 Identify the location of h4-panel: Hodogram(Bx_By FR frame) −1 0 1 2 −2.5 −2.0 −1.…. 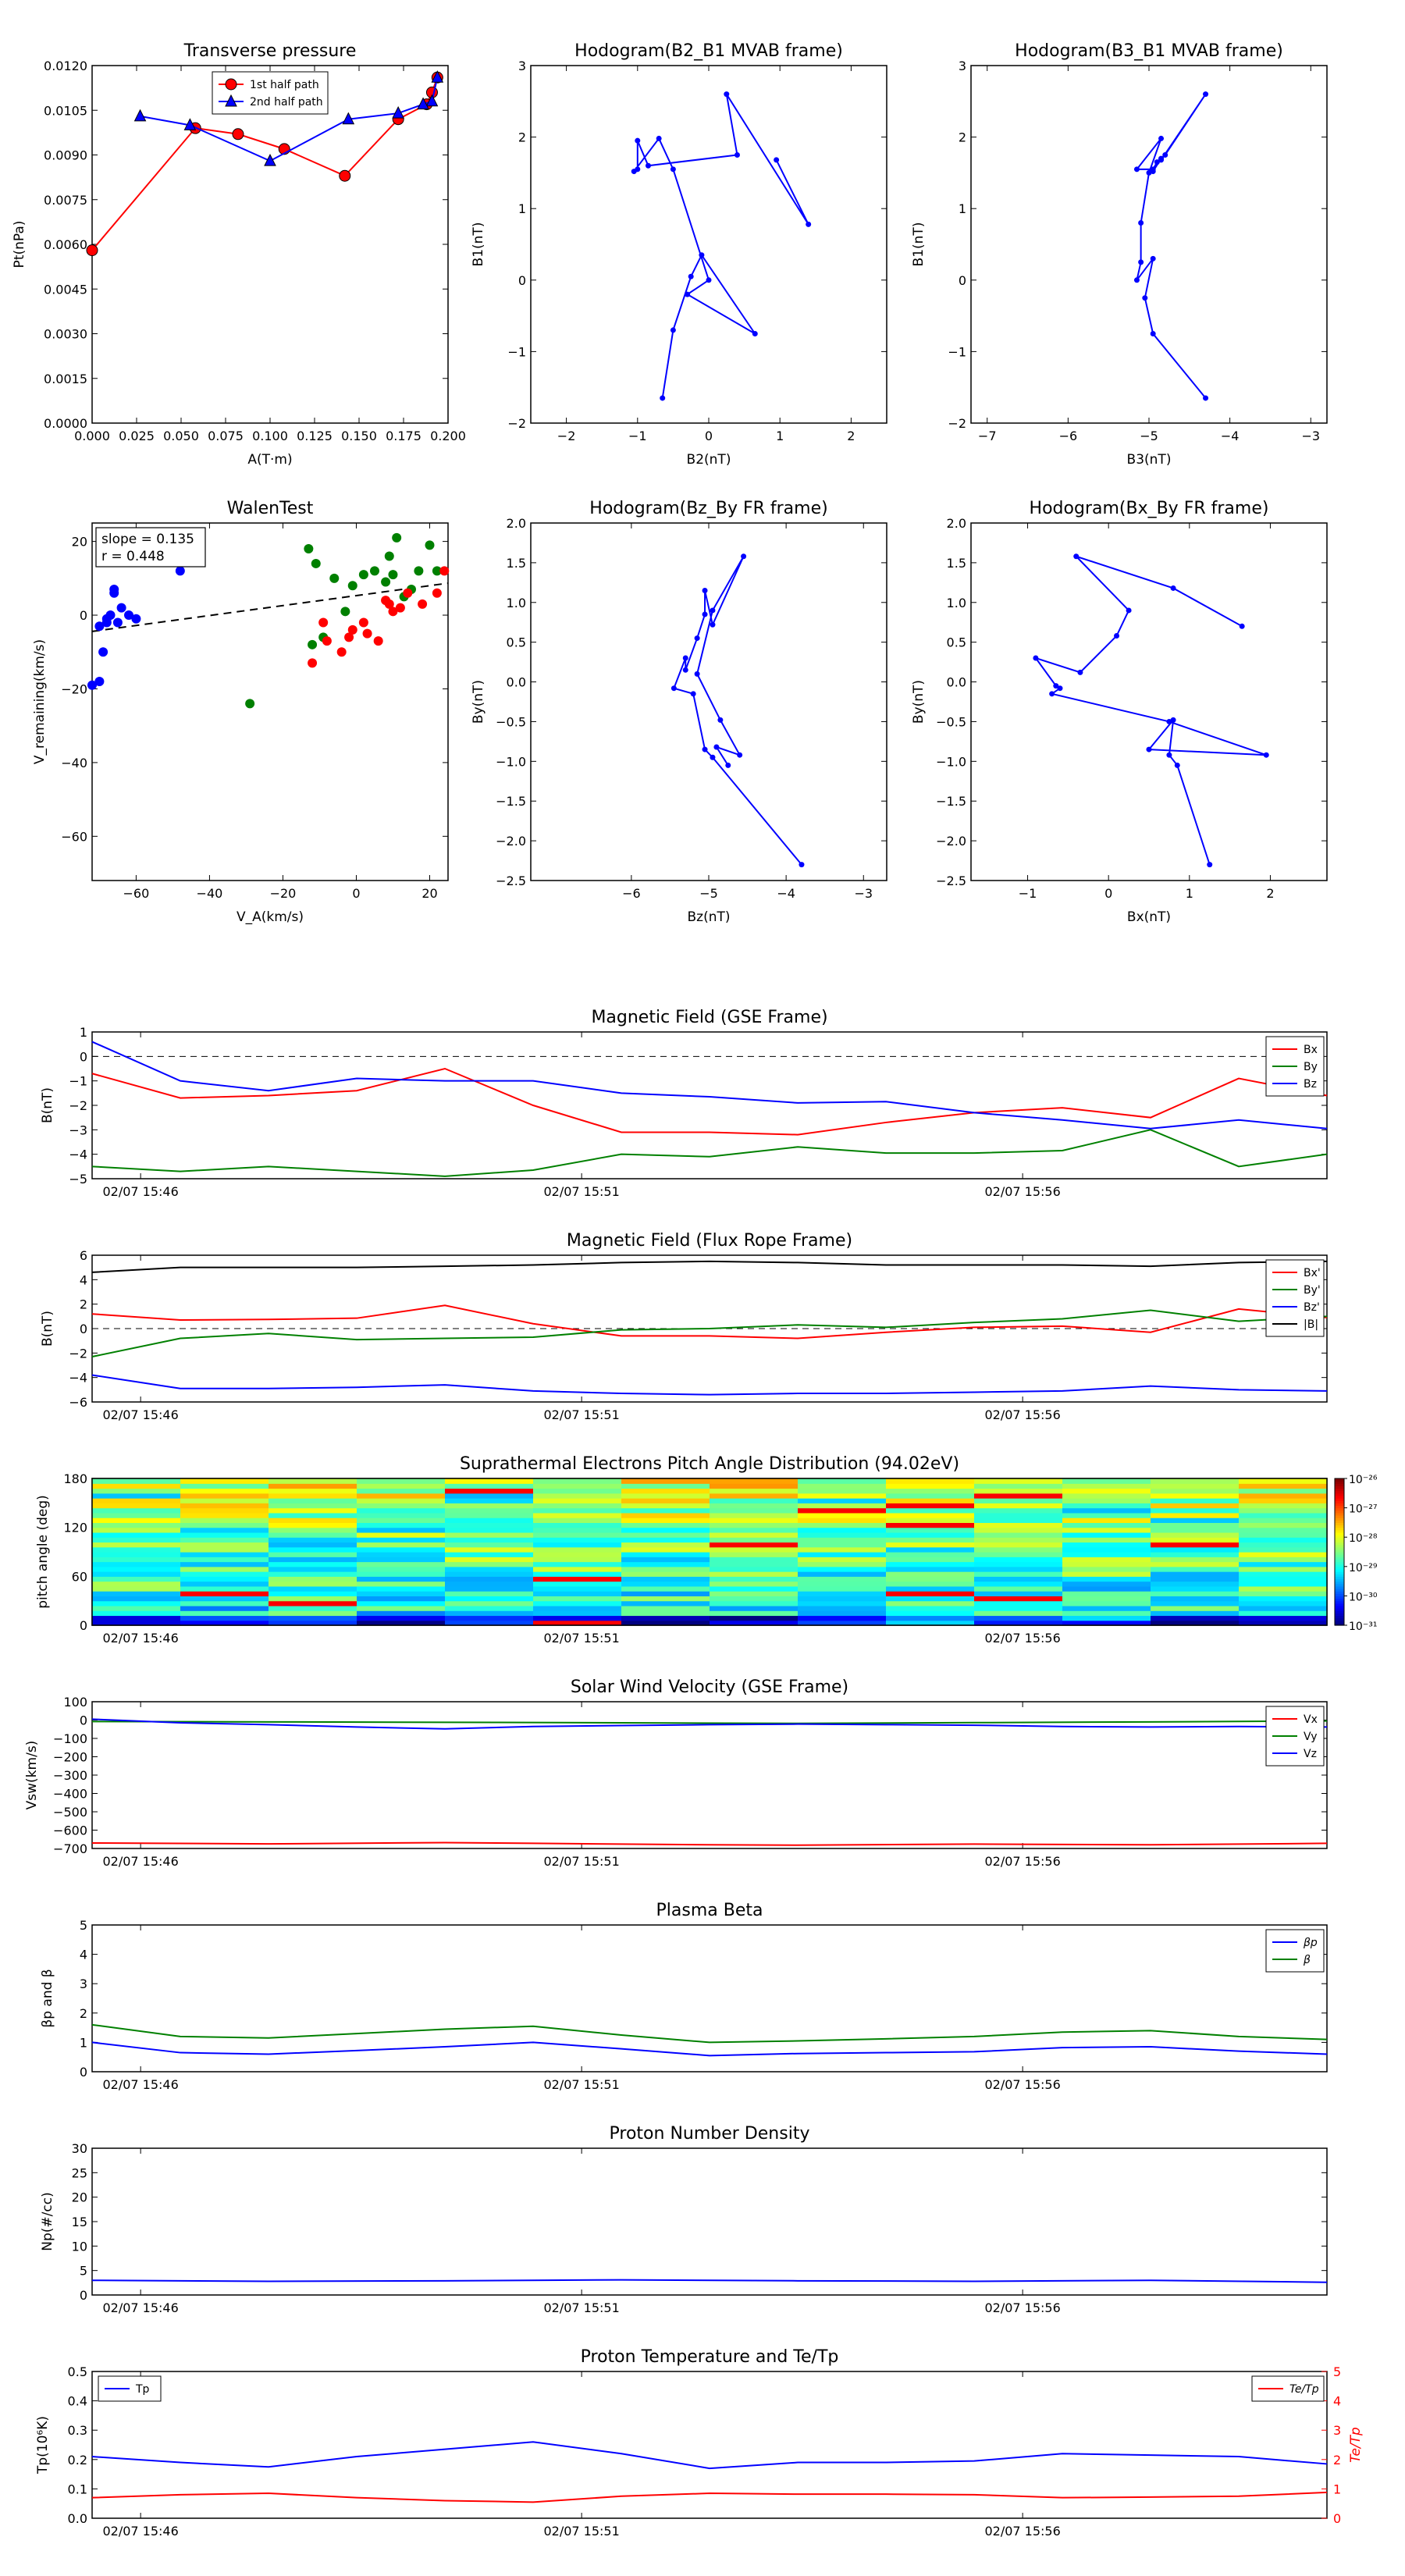
(1119, 712).